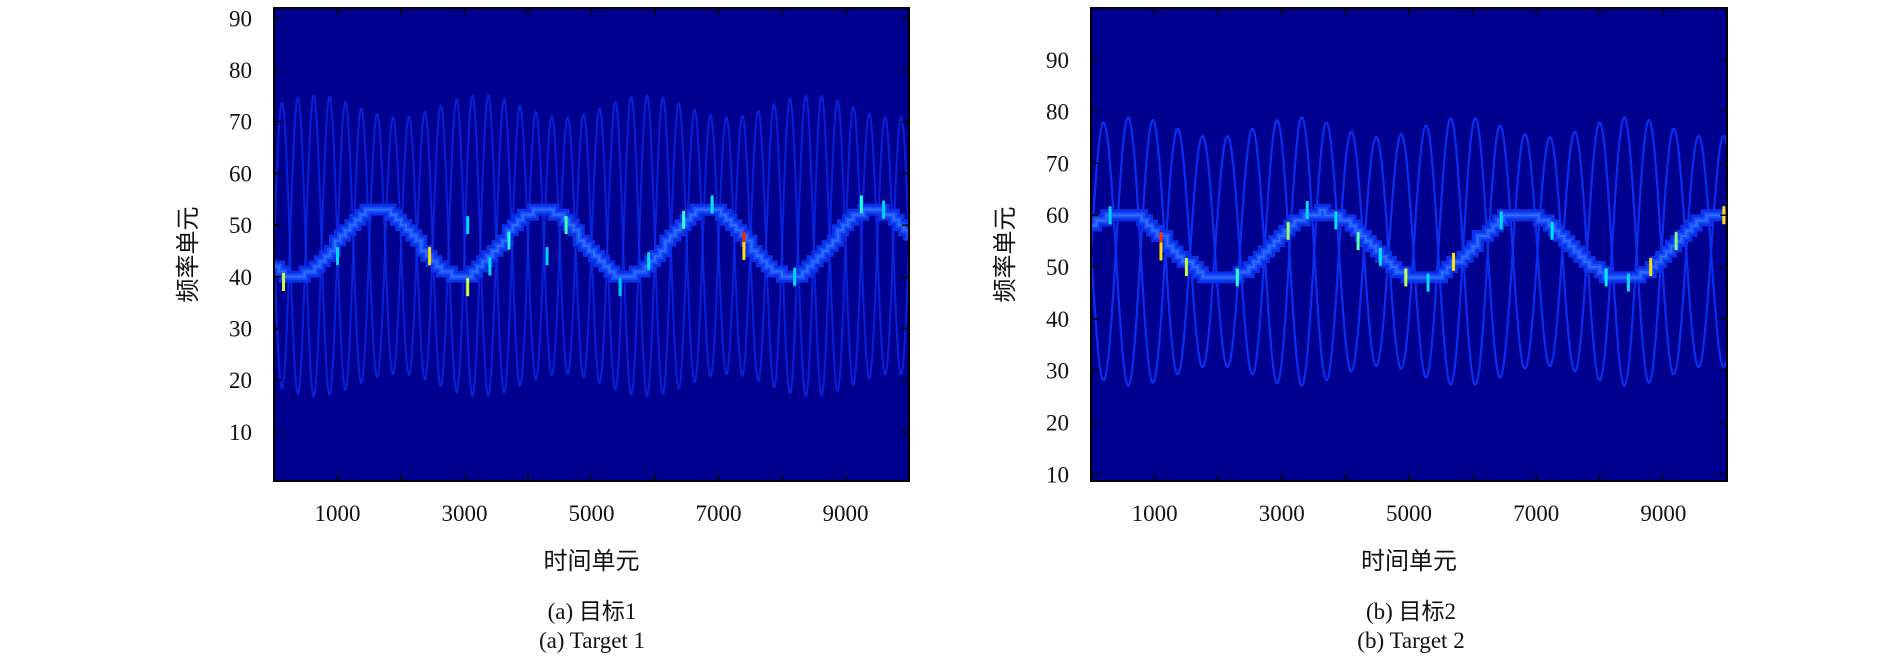  I want to click on subcaption-b-en: (b) Target 2, so click(1411, 640).